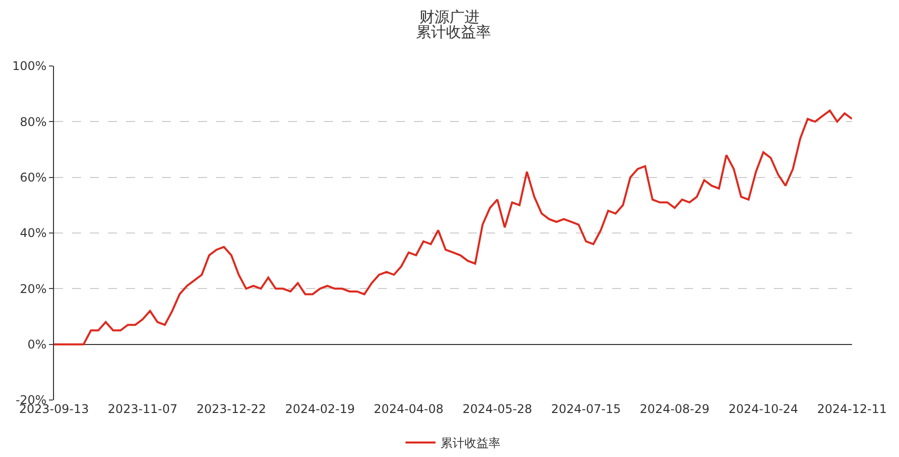 The height and width of the screenshot is (457, 899). What do you see at coordinates (497, 409) in the screenshot?
I see `x-tick-label: 2024-05-28` at bounding box center [497, 409].